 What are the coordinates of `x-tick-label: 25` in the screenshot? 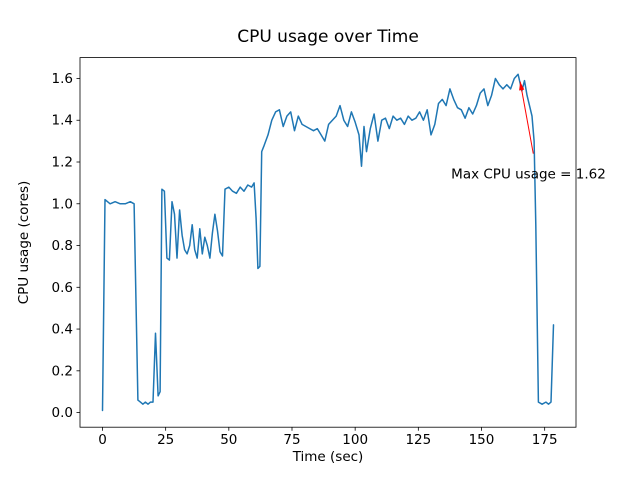 It's located at (165, 440).